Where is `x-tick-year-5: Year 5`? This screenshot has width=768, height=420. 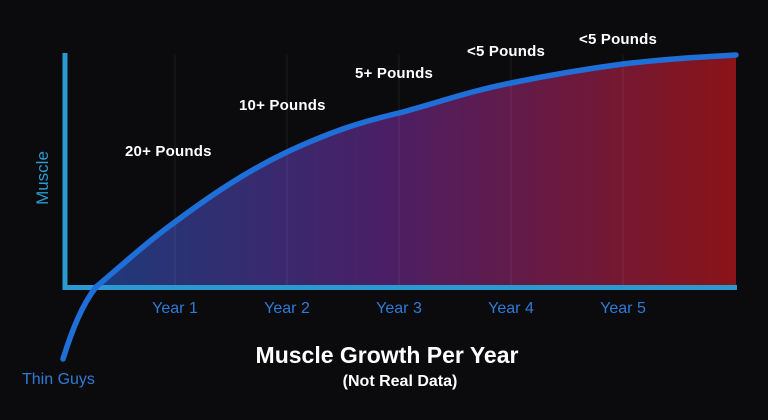
x-tick-year-5: Year 5 is located at coordinates (623, 308).